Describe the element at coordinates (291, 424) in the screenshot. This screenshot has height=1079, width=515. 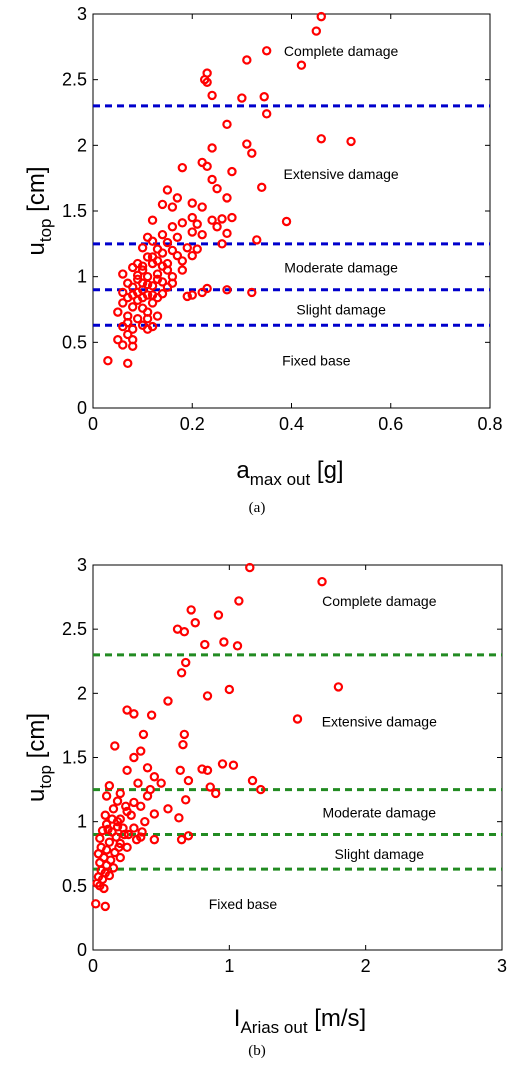
I see `x-tick-label: 0.4` at that location.